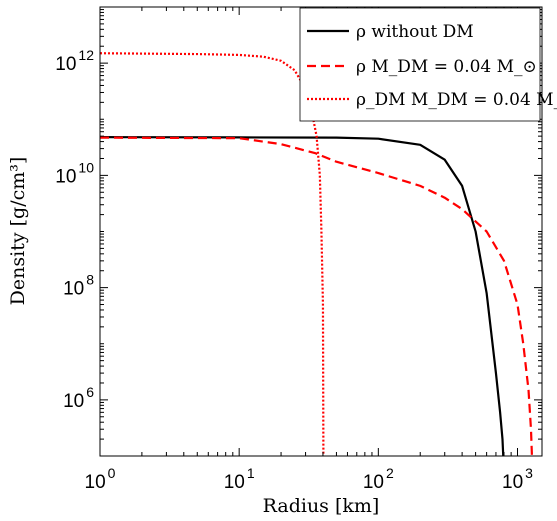 The height and width of the screenshot is (521, 557). I want to click on x-tick-label: 10 2, so click(378, 479).